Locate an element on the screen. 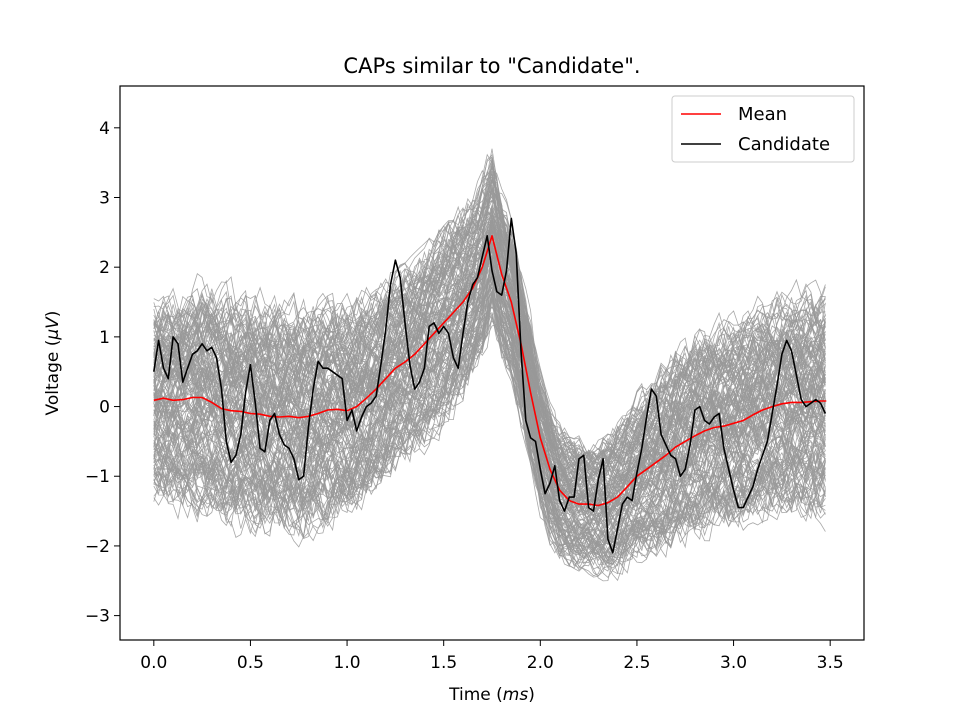 This screenshot has width=960, height=720. y-tick-label: 0 is located at coordinates (104, 408).